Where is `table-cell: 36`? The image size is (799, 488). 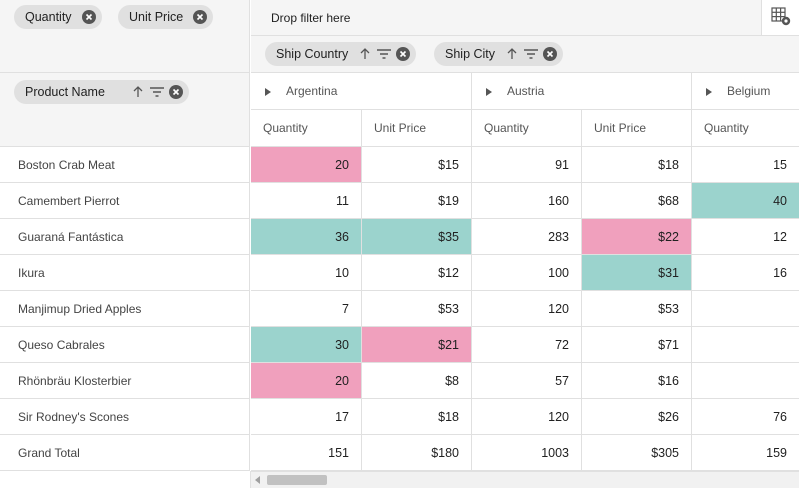
table-cell: 36 is located at coordinates (306, 237).